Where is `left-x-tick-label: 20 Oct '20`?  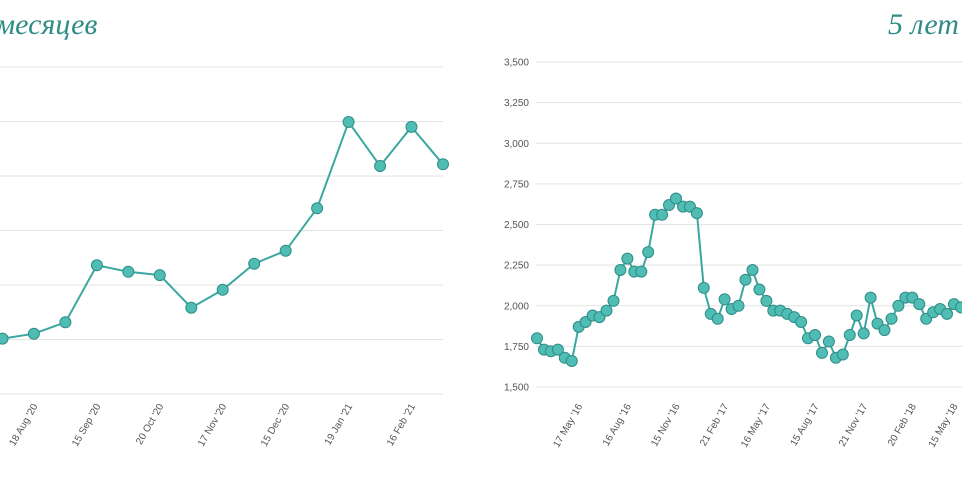 left-x-tick-label: 20 Oct '20 is located at coordinates (150, 424).